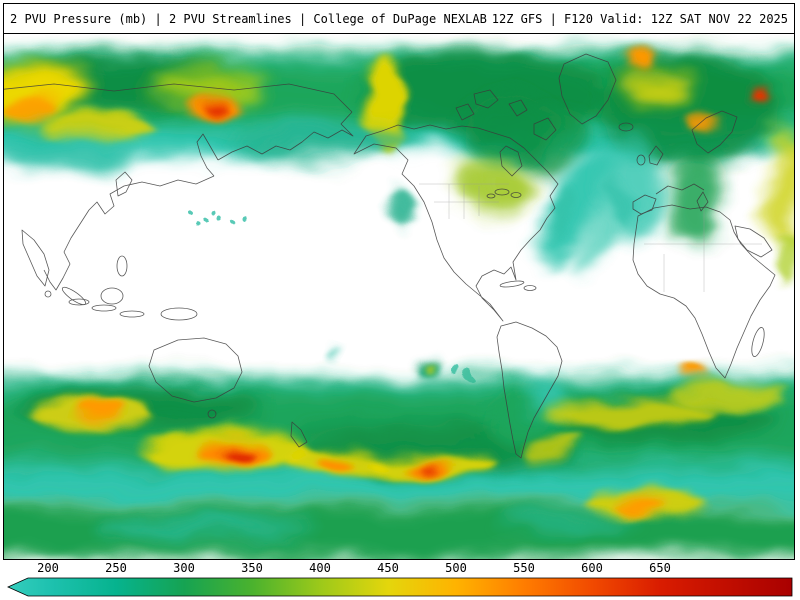 This screenshot has height=600, width=800. What do you see at coordinates (388, 568) in the screenshot?
I see `colorbar-label: 450` at bounding box center [388, 568].